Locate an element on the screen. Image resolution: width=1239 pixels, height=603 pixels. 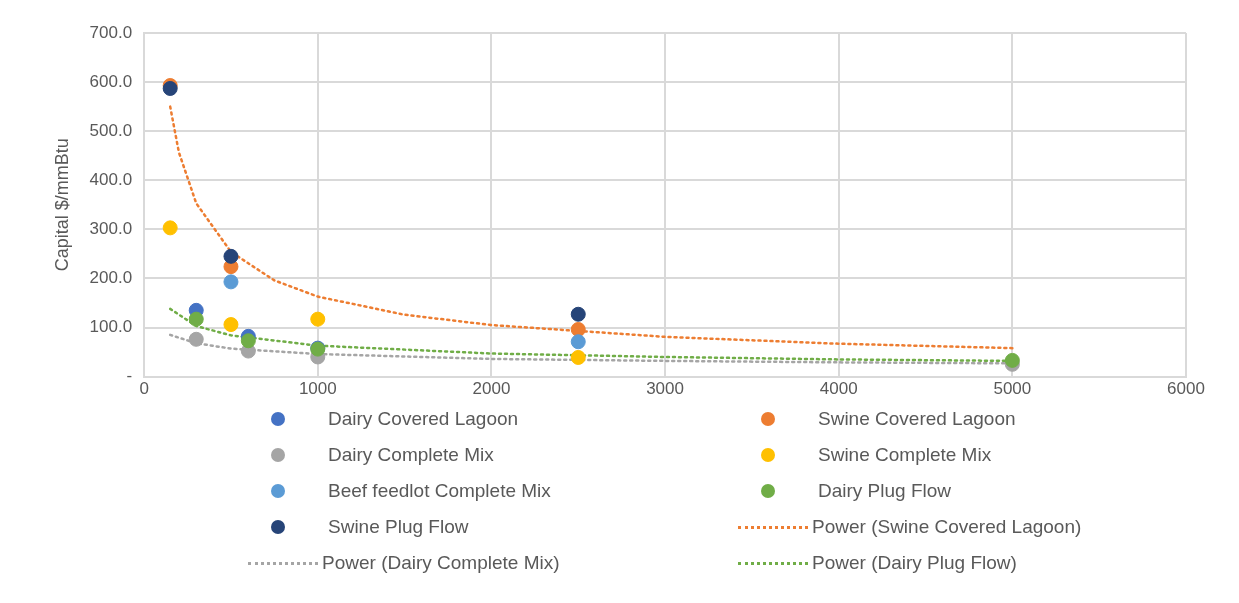
x-tick-label: 3000 is located at coordinates (665, 389).